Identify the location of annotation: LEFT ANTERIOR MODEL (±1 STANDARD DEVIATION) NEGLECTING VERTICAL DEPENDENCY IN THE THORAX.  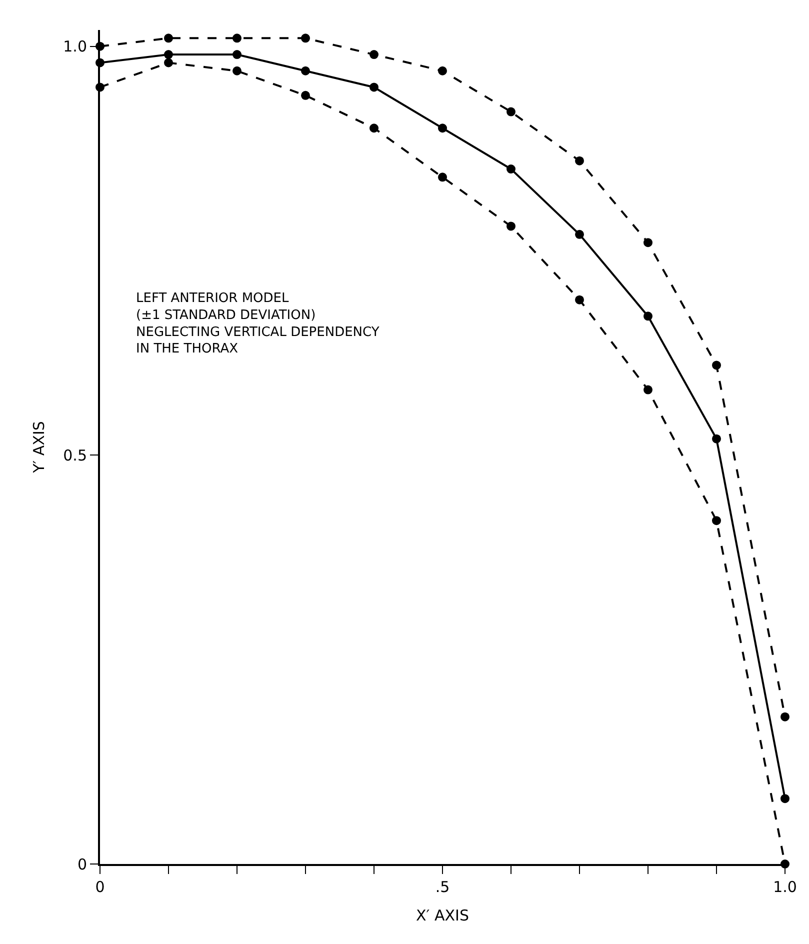
(258, 324).